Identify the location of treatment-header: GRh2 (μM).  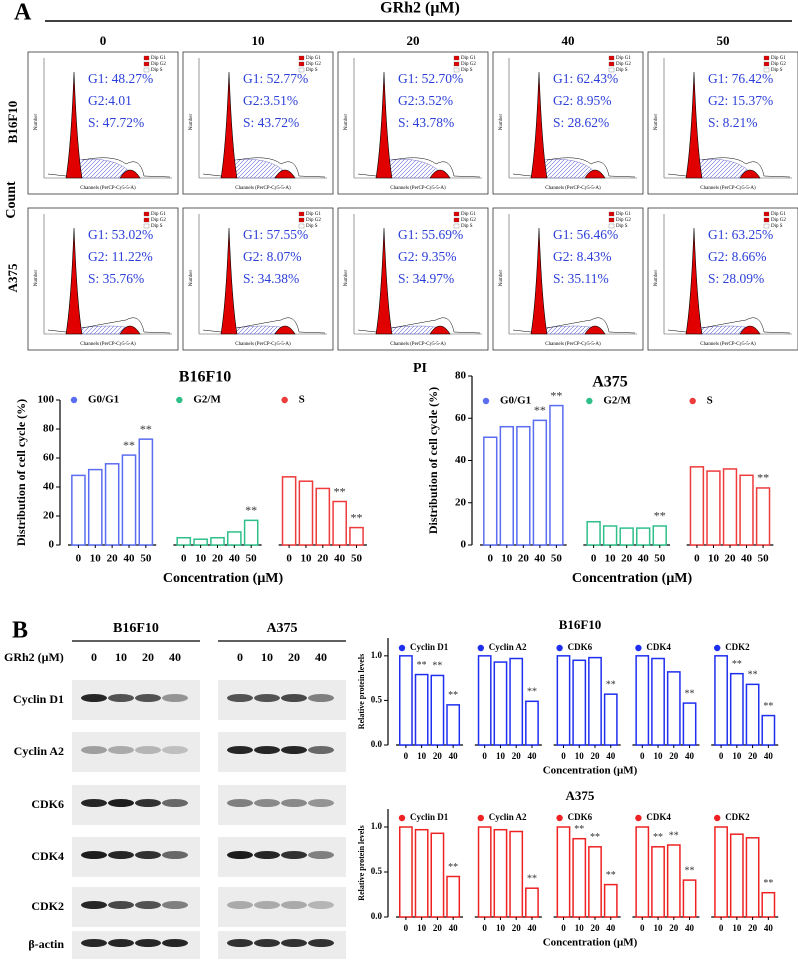
(420, 8).